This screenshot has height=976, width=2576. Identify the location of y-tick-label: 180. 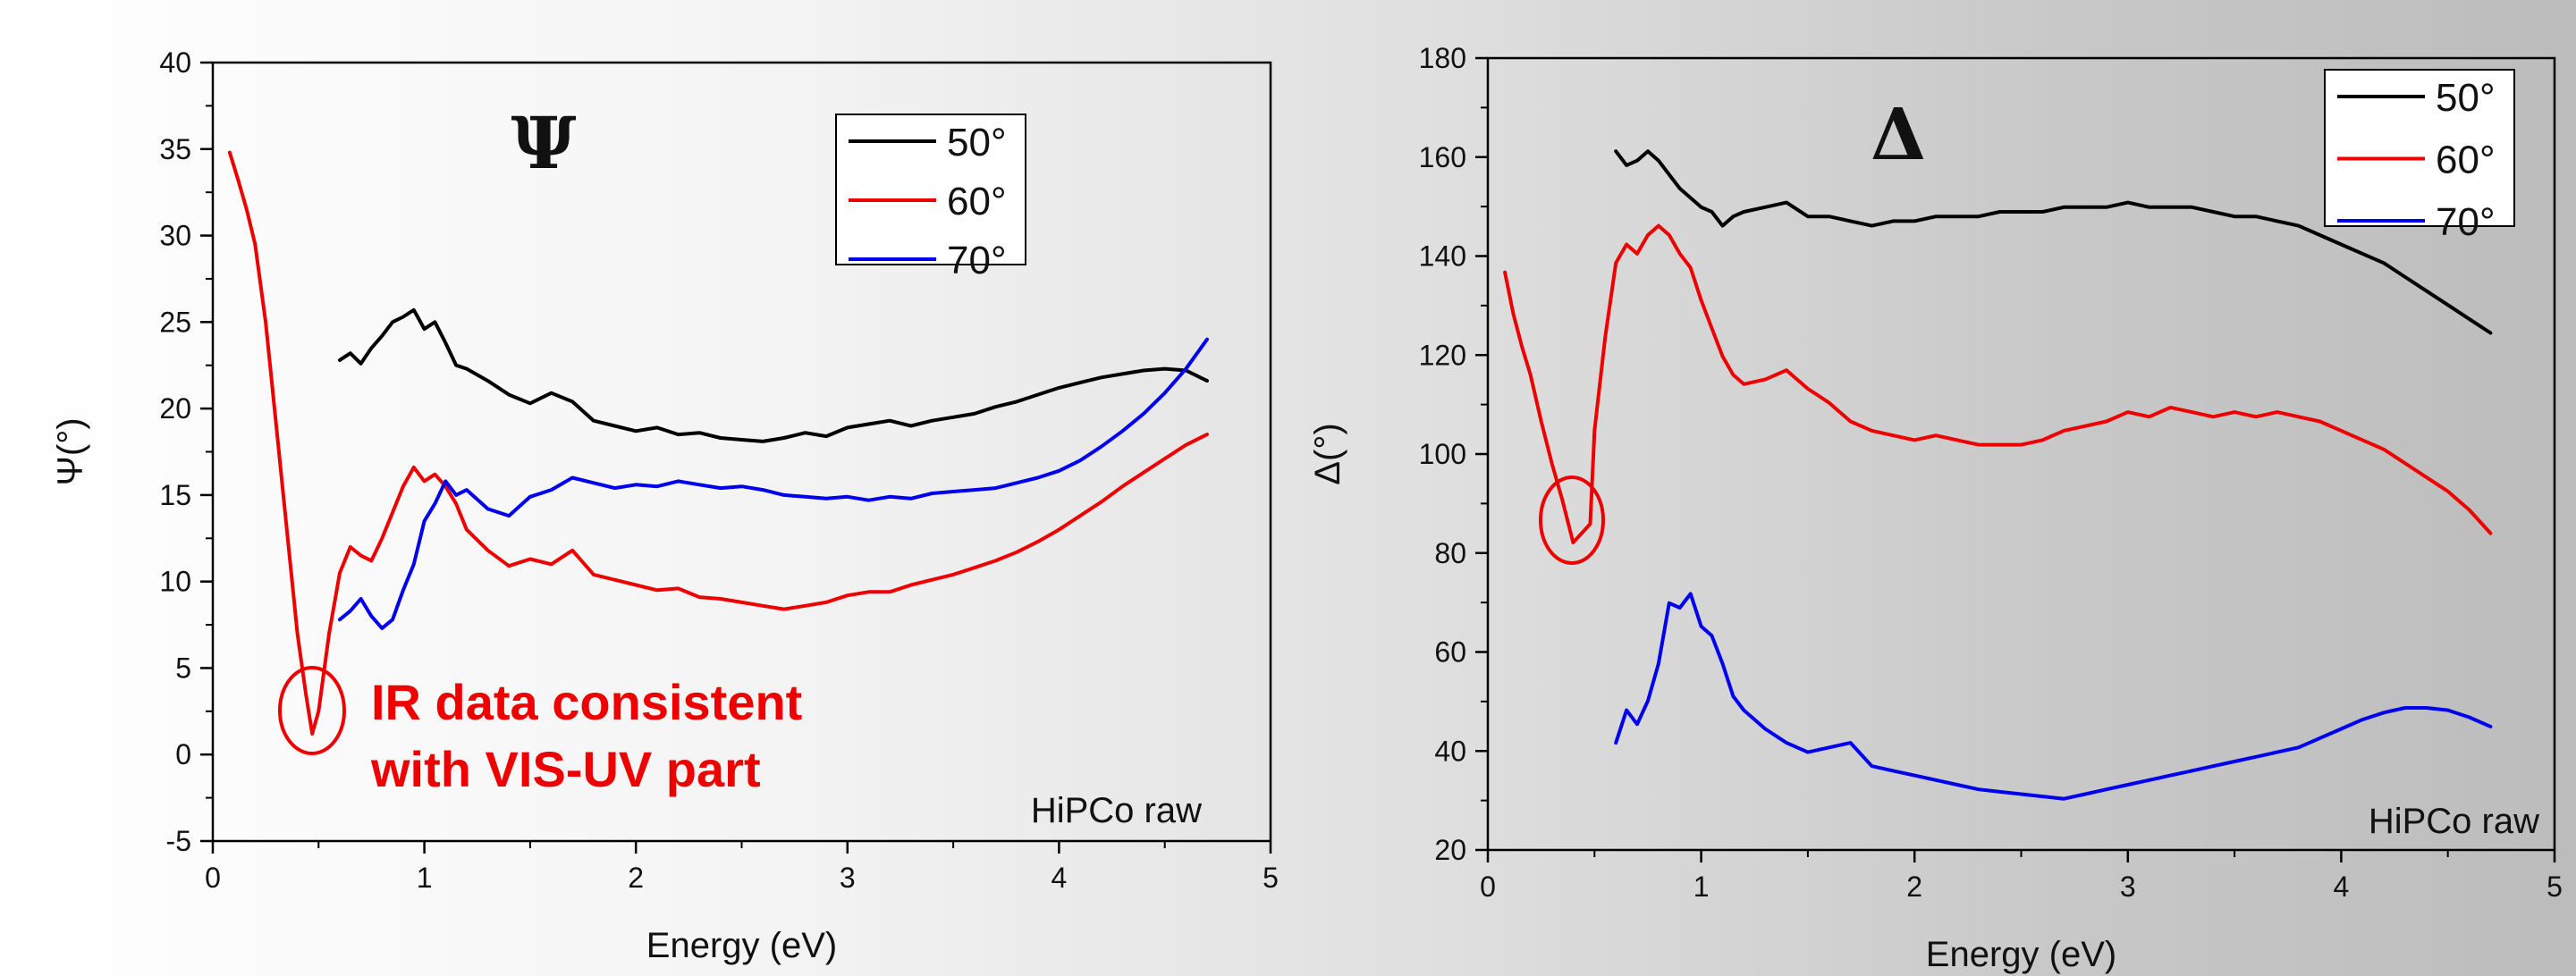
(1442, 58).